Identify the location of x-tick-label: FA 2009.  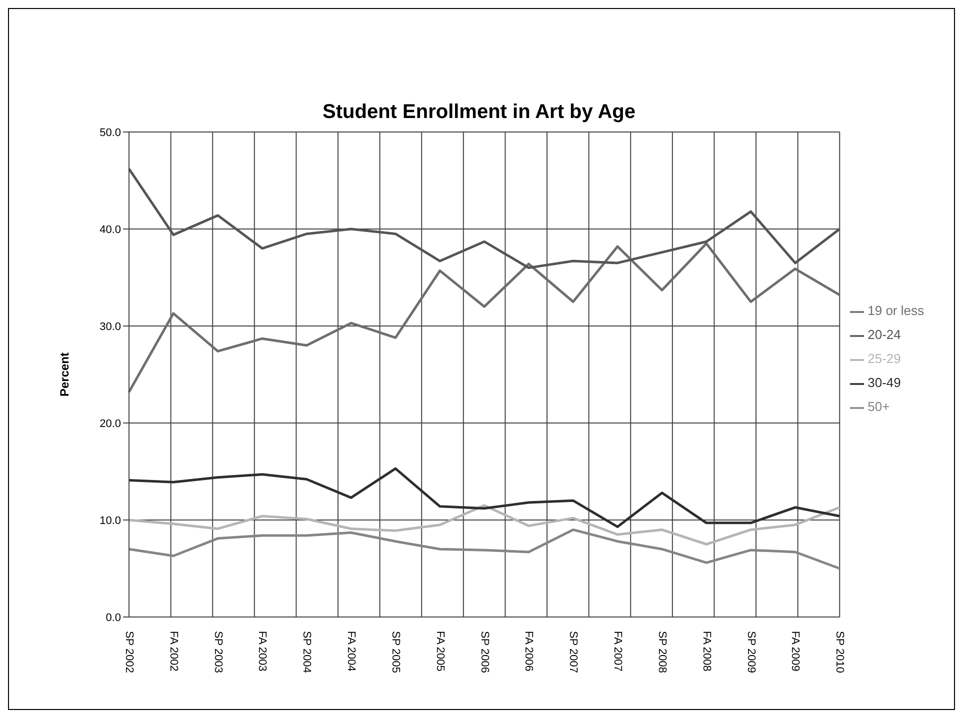
(795, 651).